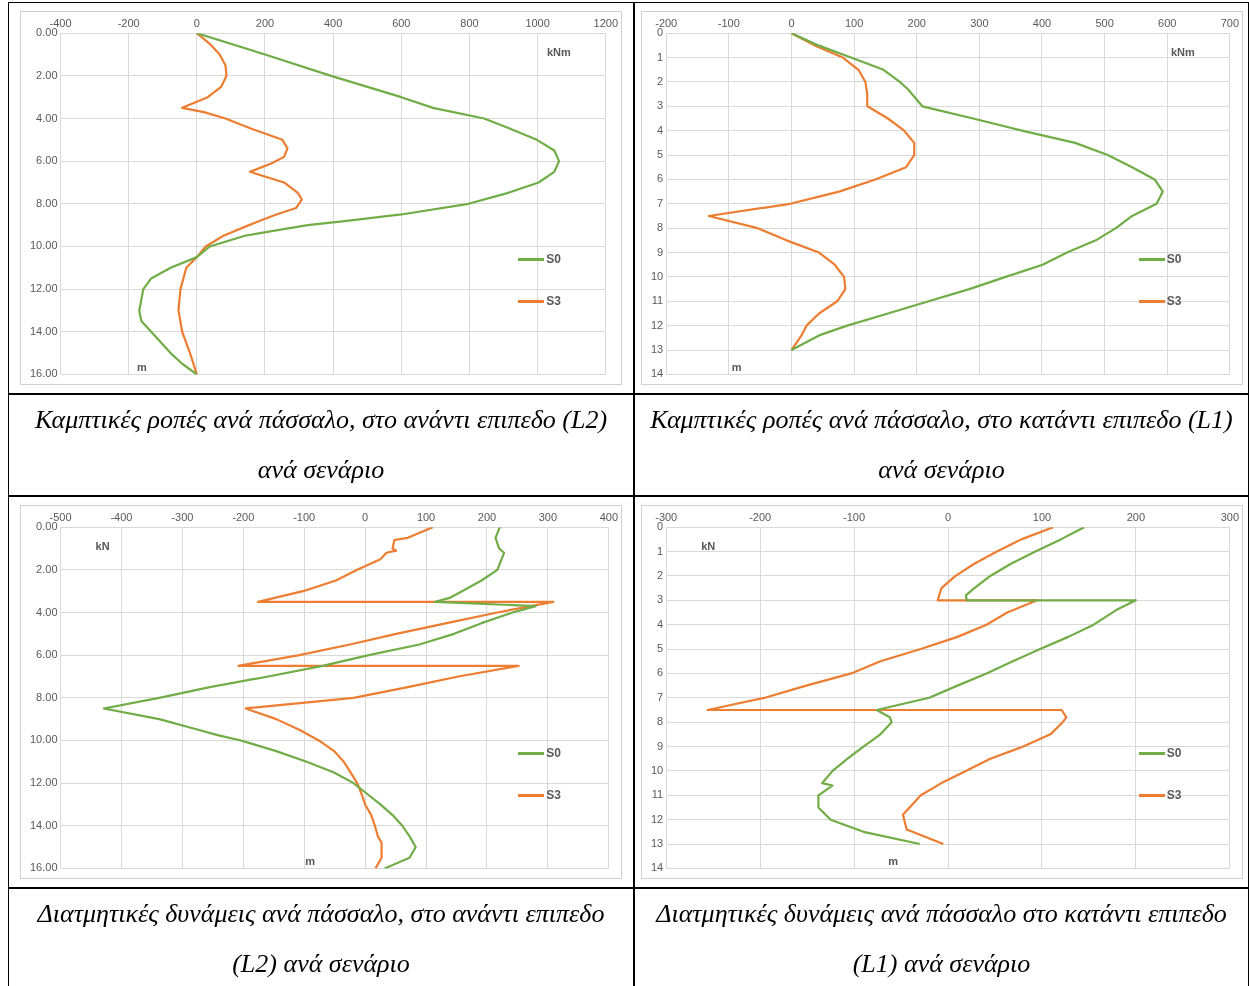 This screenshot has height=986, width=1249. Describe the element at coordinates (656, 843) in the screenshot. I see `y-tick-label: 13` at that location.